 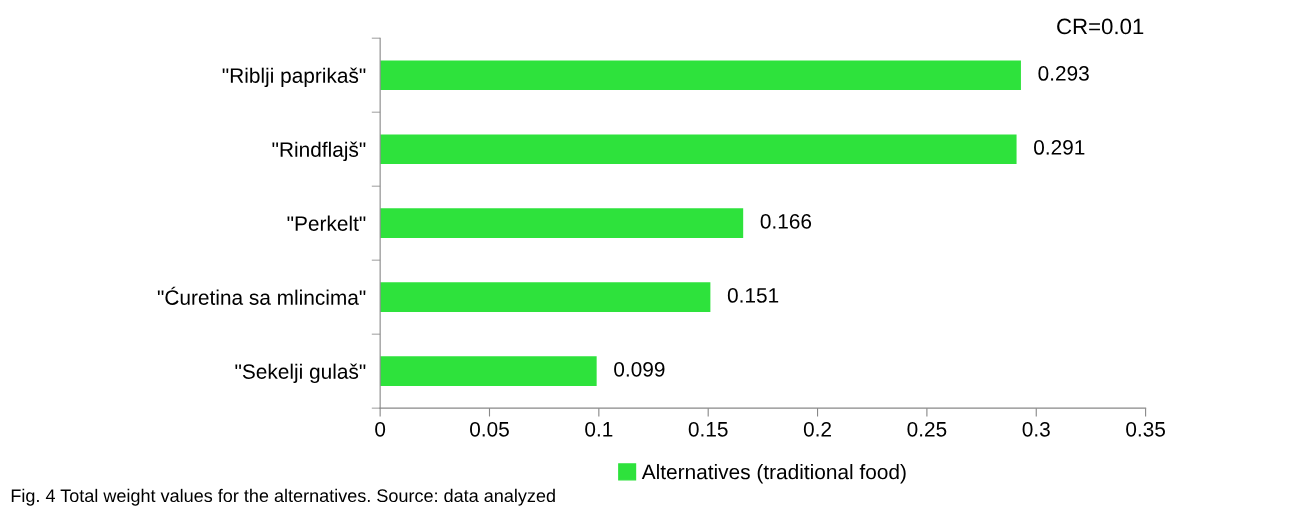 I want to click on data-label: 0.291, so click(x=1059, y=147).